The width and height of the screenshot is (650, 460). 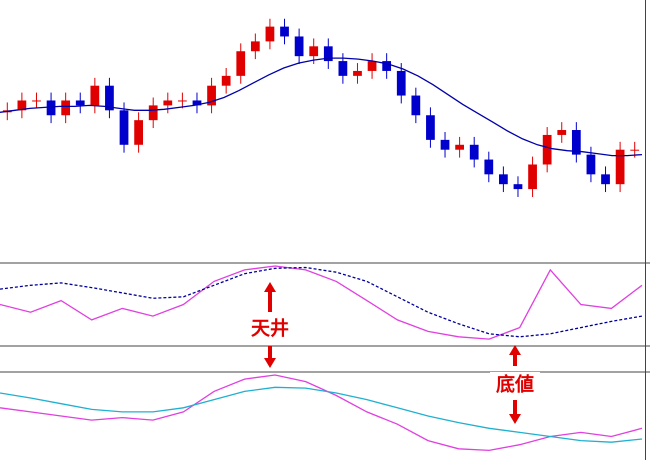 I want to click on annotation: 底値, so click(x=515, y=384).